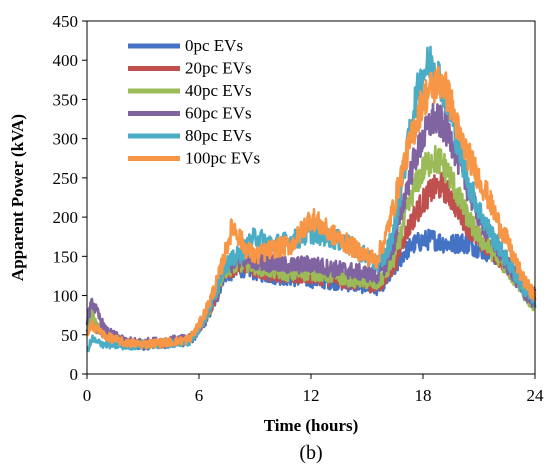 This screenshot has width=547, height=469. I want to click on y-tick-label: 250, so click(66, 178).